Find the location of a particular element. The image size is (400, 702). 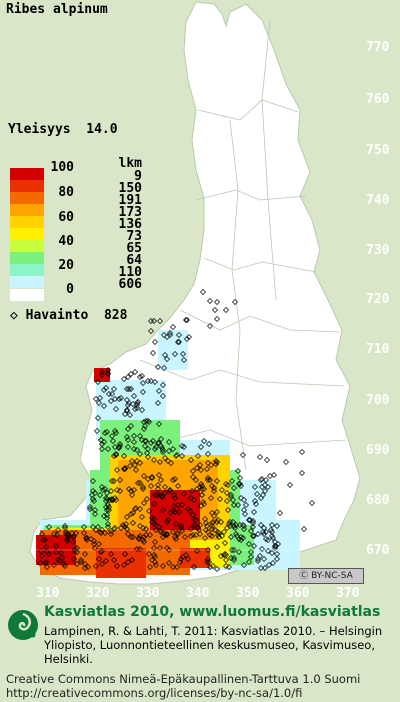

x-tick-360: 360 is located at coordinates (298, 593).